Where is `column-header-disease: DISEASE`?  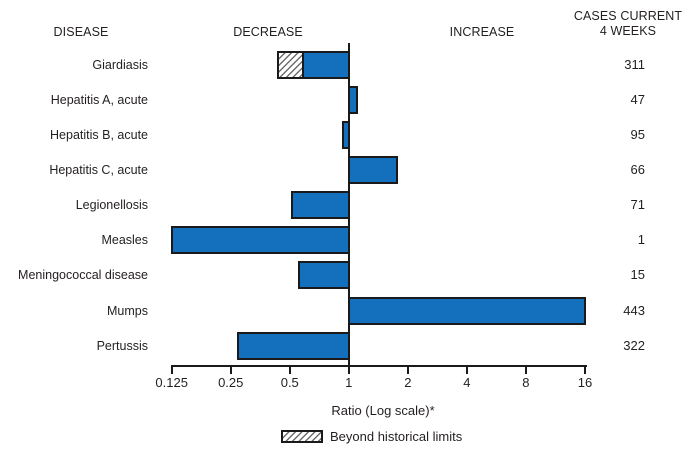
column-header-disease: DISEASE is located at coordinates (81, 32).